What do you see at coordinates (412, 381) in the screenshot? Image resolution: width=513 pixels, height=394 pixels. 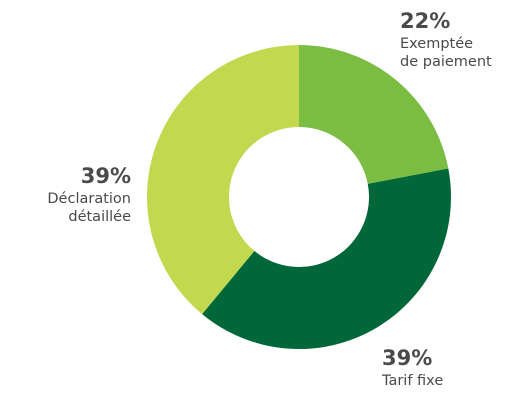 I see `slice-category-label: Tarif fixe` at bounding box center [412, 381].